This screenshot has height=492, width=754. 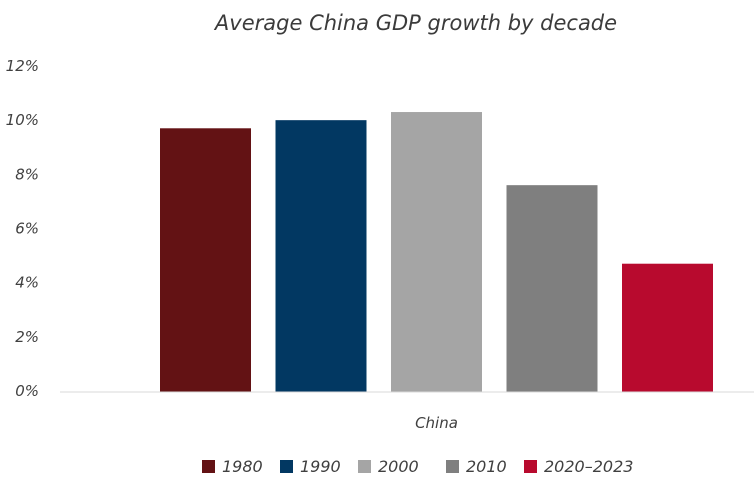 I want to click on legend-swatch-1990, so click(x=286, y=466).